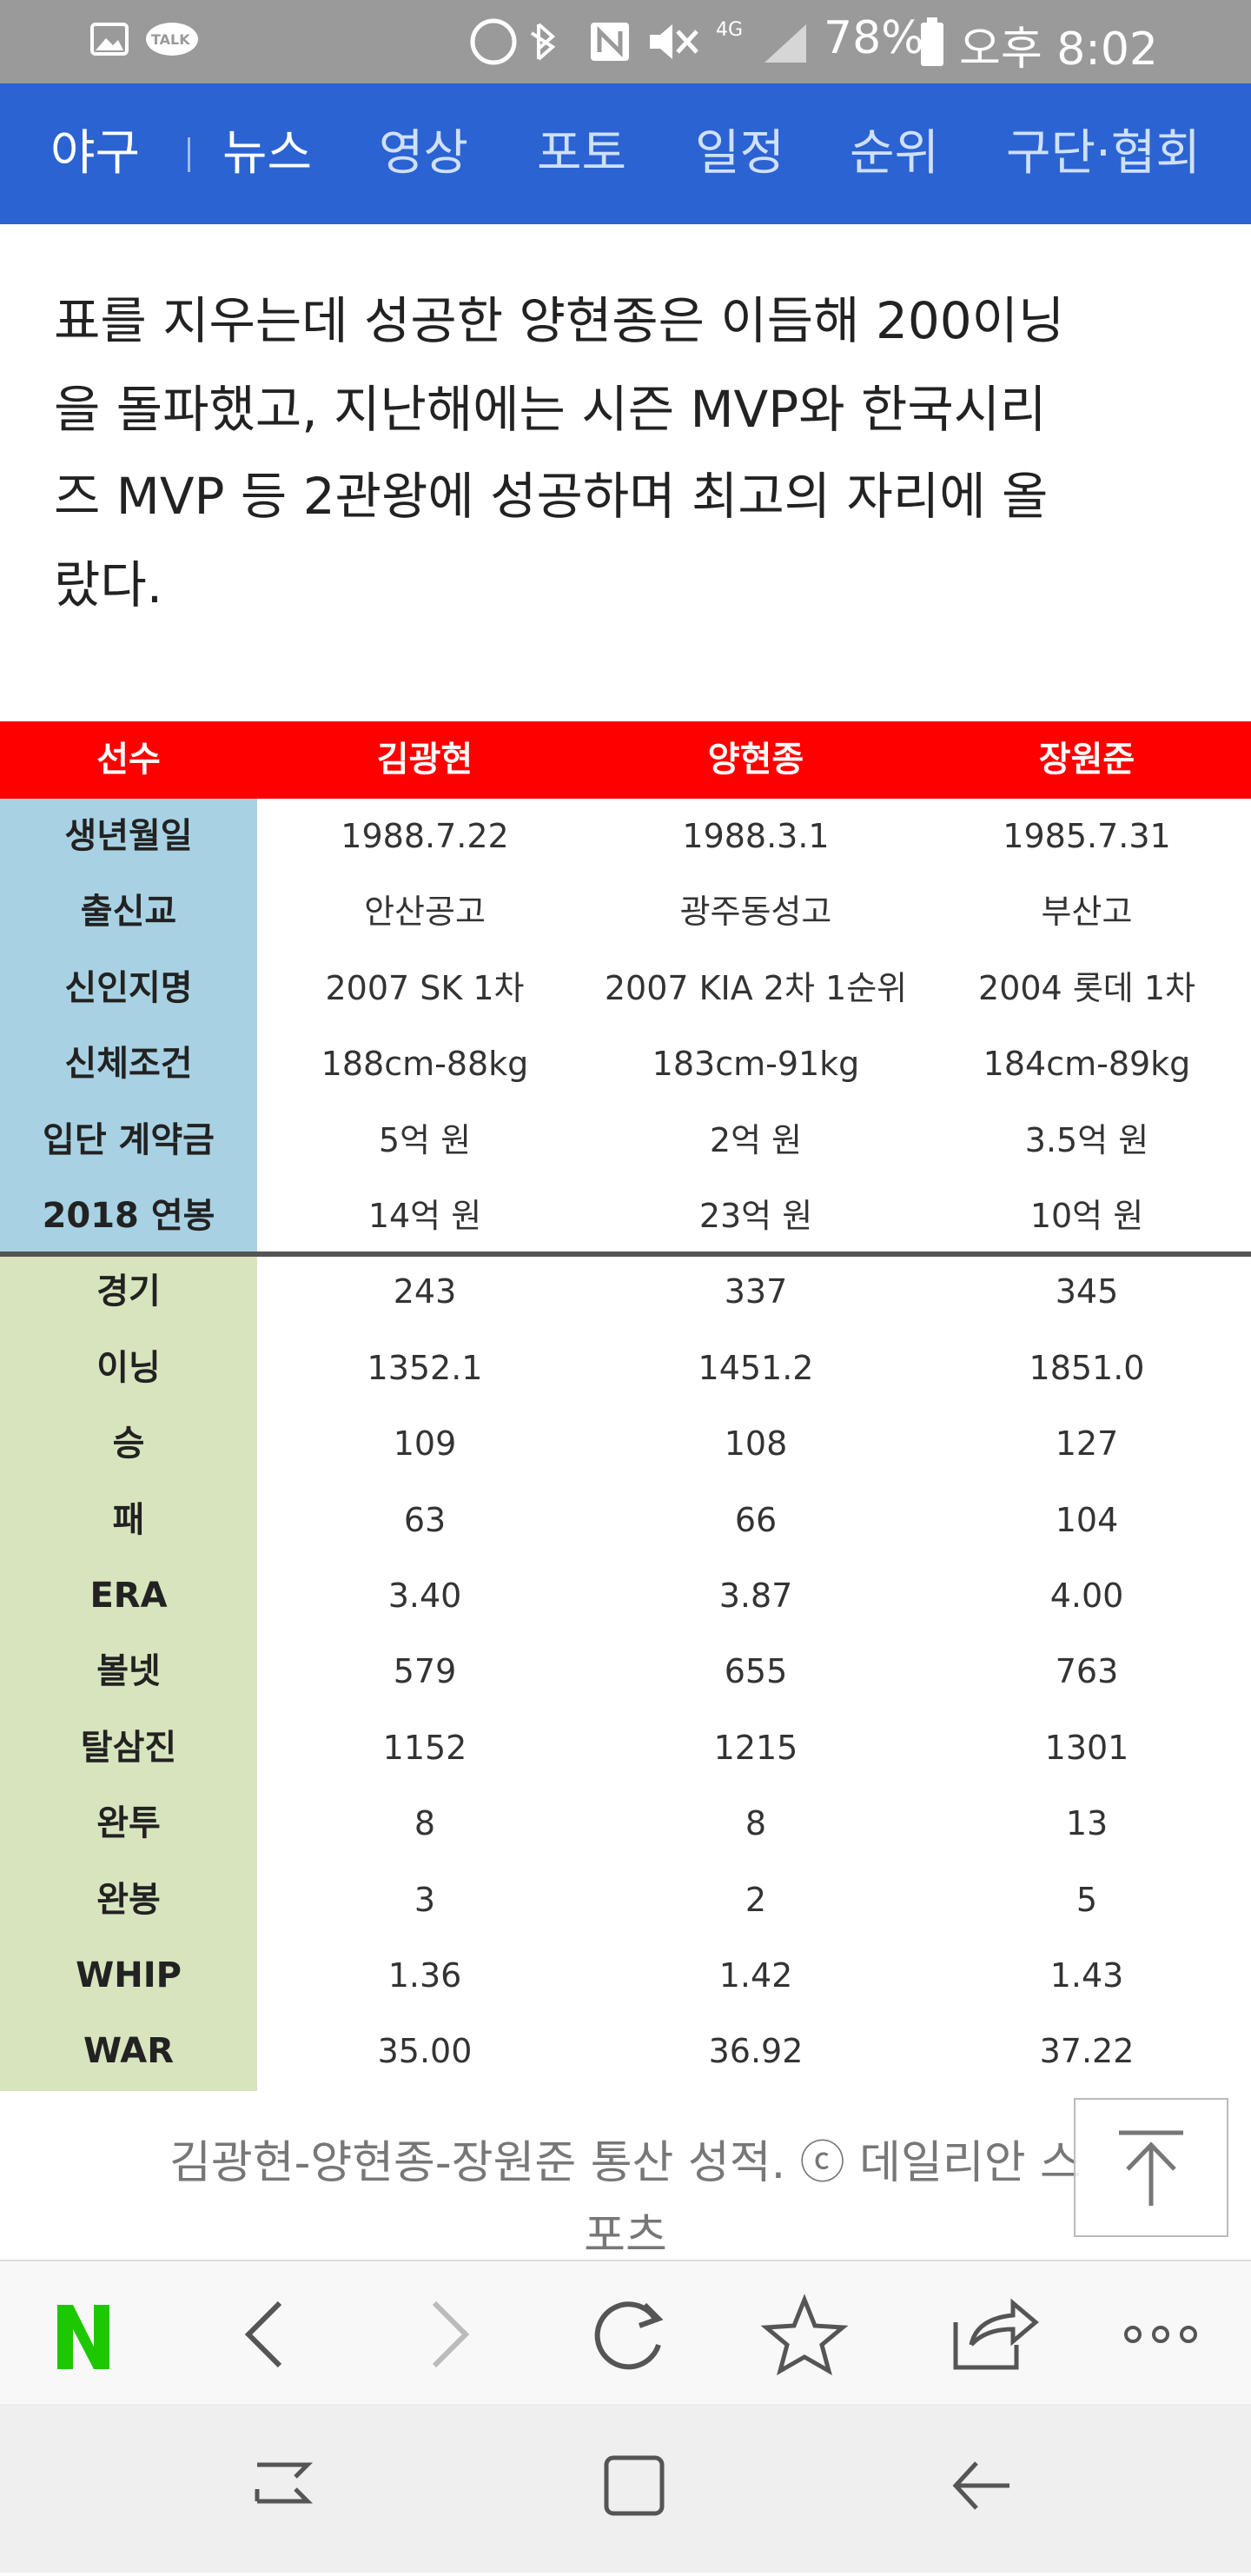 This screenshot has height=2576, width=1251. I want to click on table-cell: 5억 원, so click(425, 1139).